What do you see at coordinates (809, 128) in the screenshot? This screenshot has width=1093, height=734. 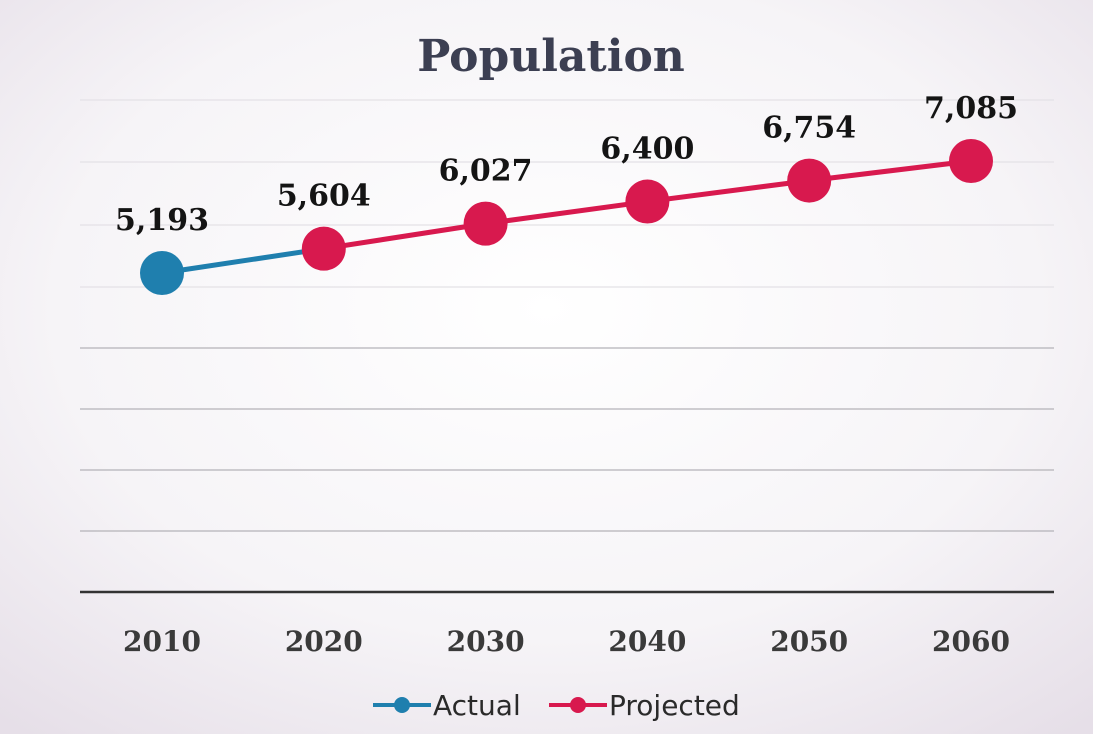 I see `data-label: 6,754` at bounding box center [809, 128].